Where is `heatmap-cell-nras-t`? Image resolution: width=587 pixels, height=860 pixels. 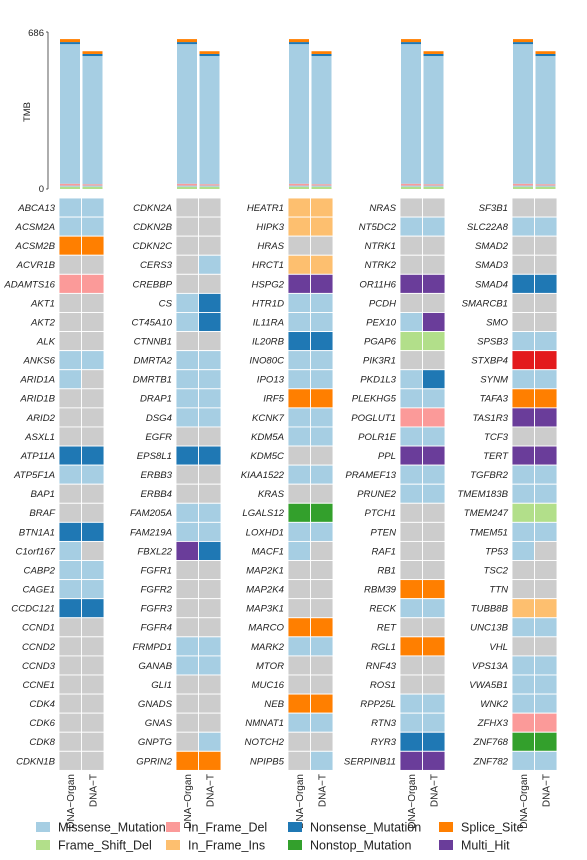
heatmap-cell-nras-t is located at coordinates (434, 207).